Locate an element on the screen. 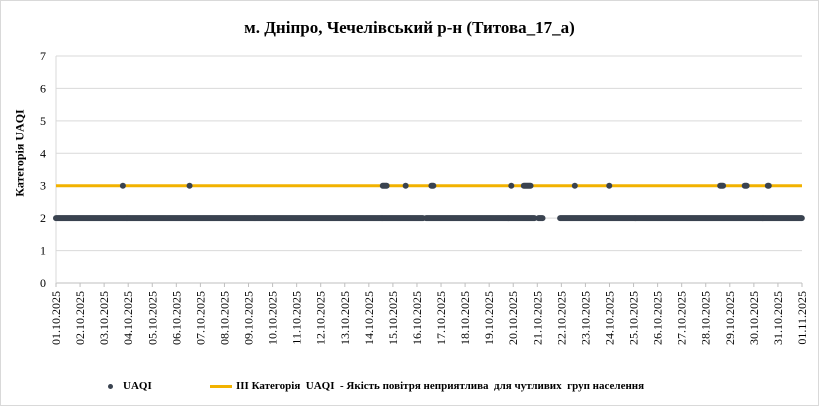 The height and width of the screenshot is (406, 819). y-tick-label-7: 7 is located at coordinates (43, 56).